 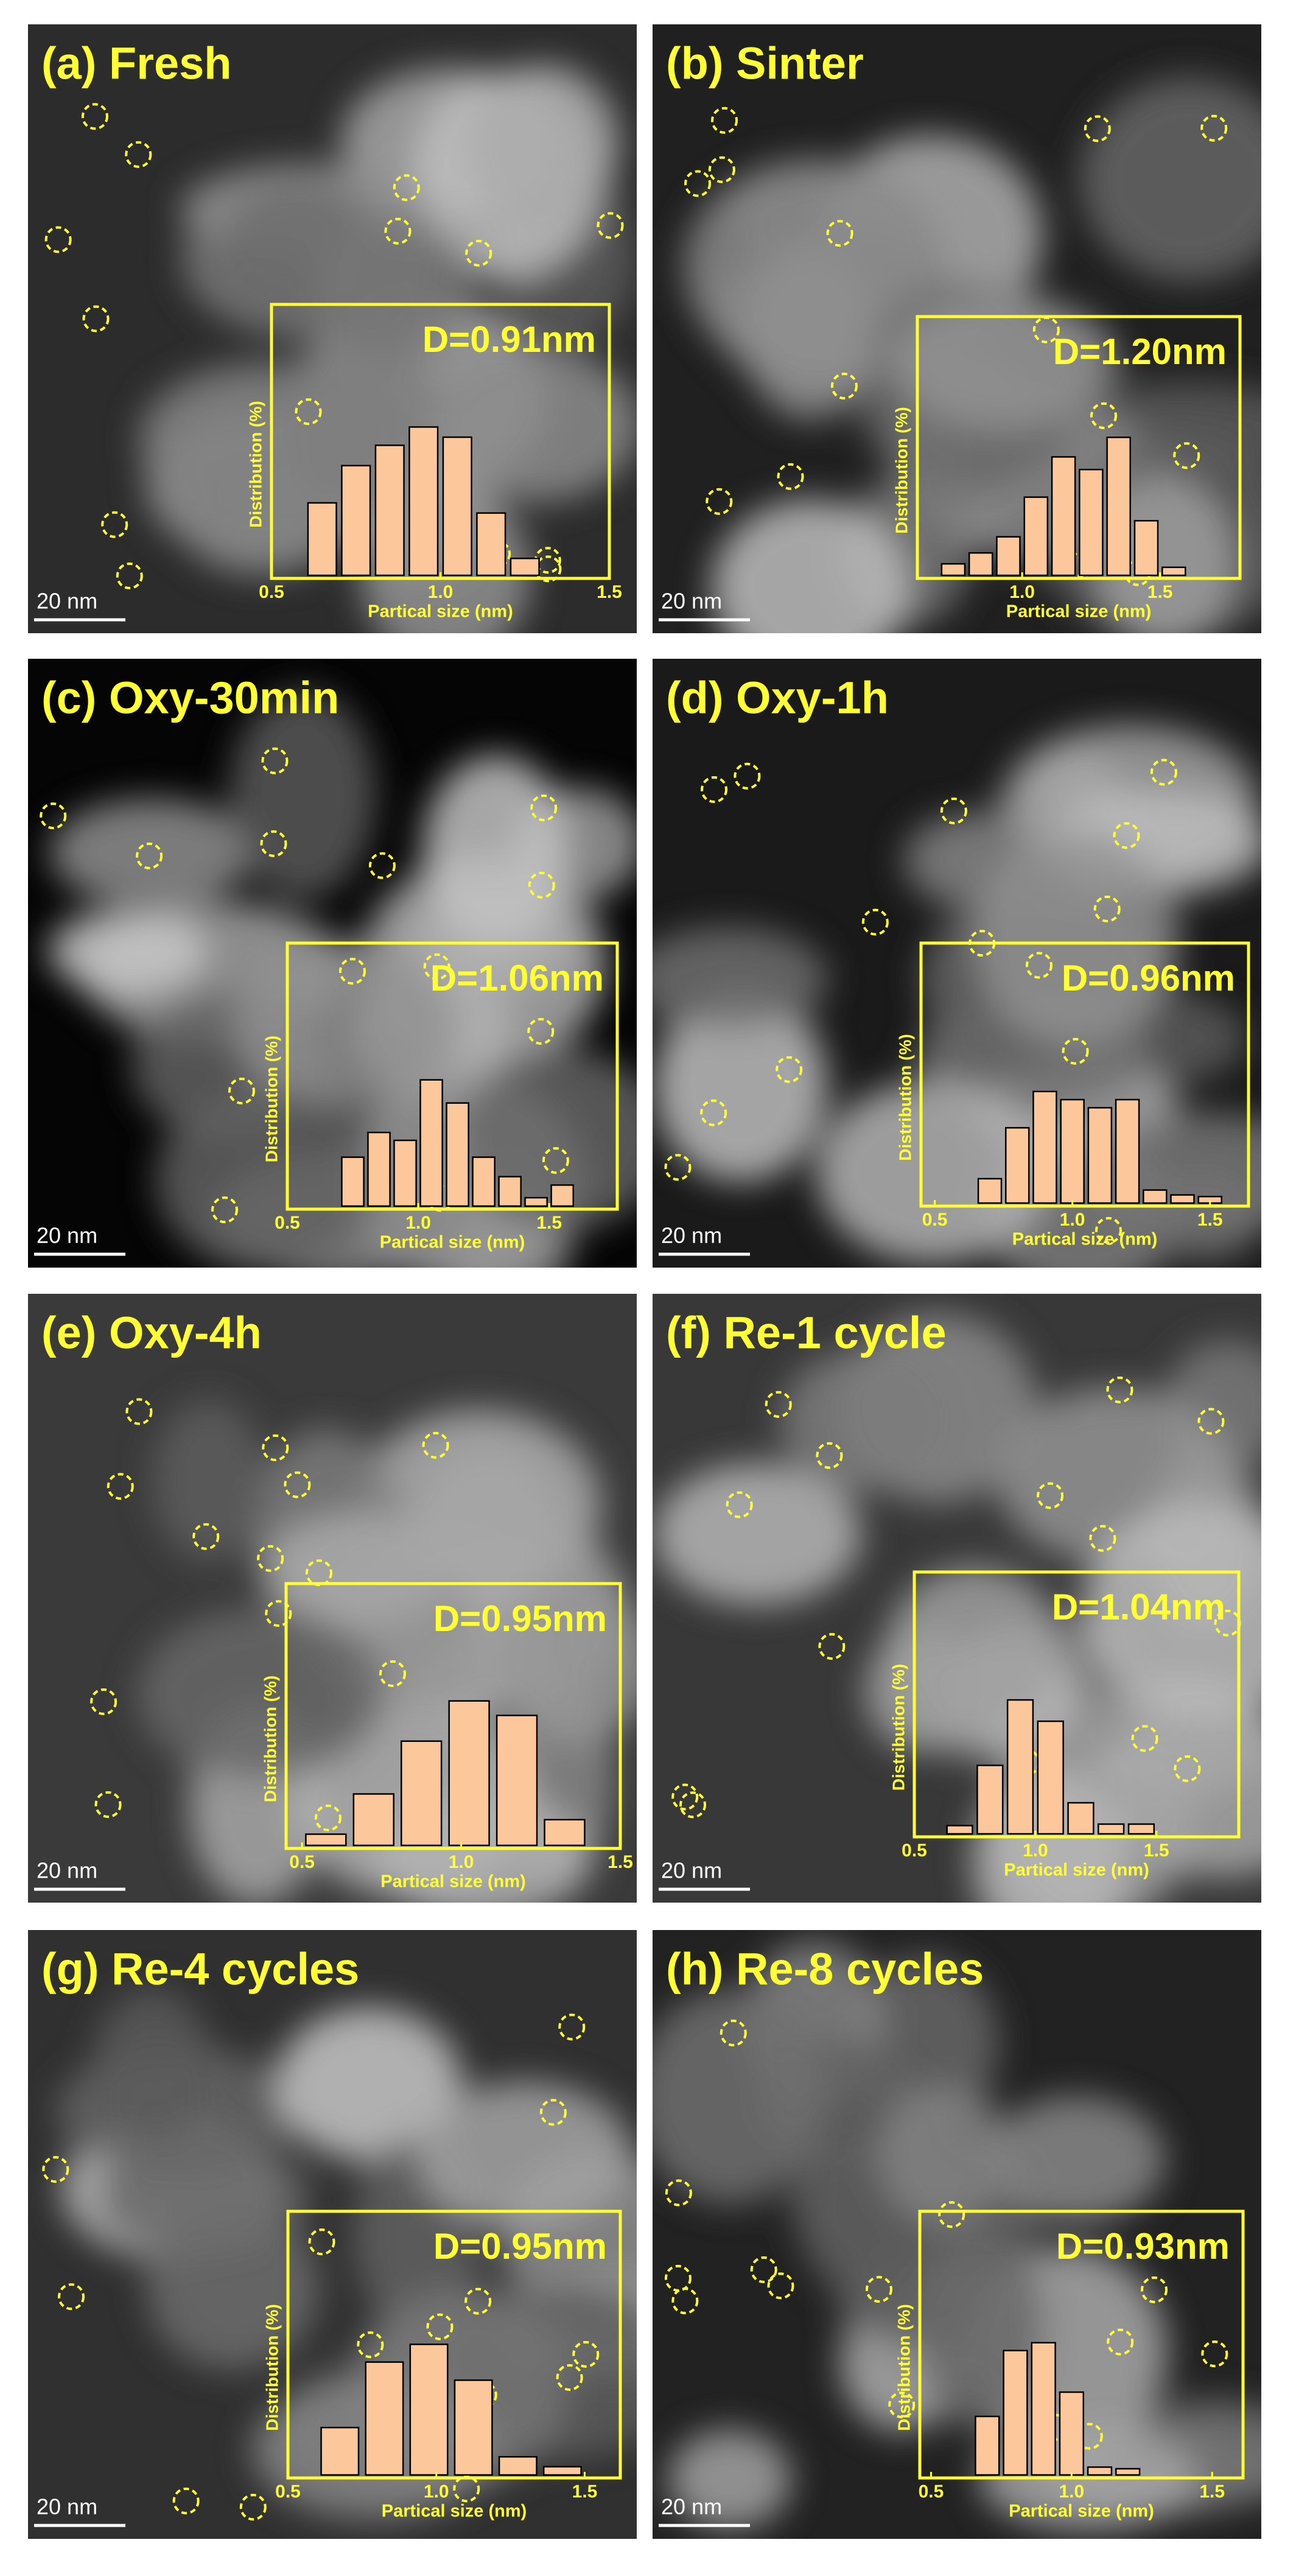 I want to click on mean-size-label: D=0.96nm, so click(x=1148, y=978).